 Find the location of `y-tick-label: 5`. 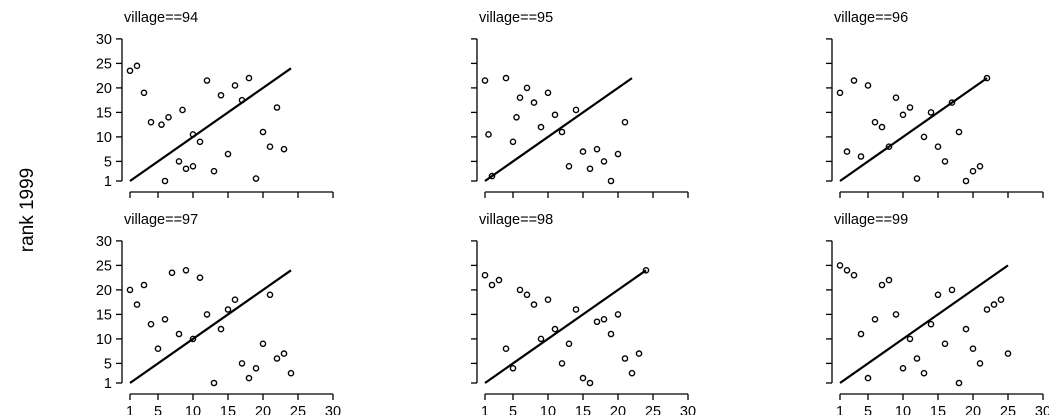

y-tick-label: 5 is located at coordinates (108, 162).